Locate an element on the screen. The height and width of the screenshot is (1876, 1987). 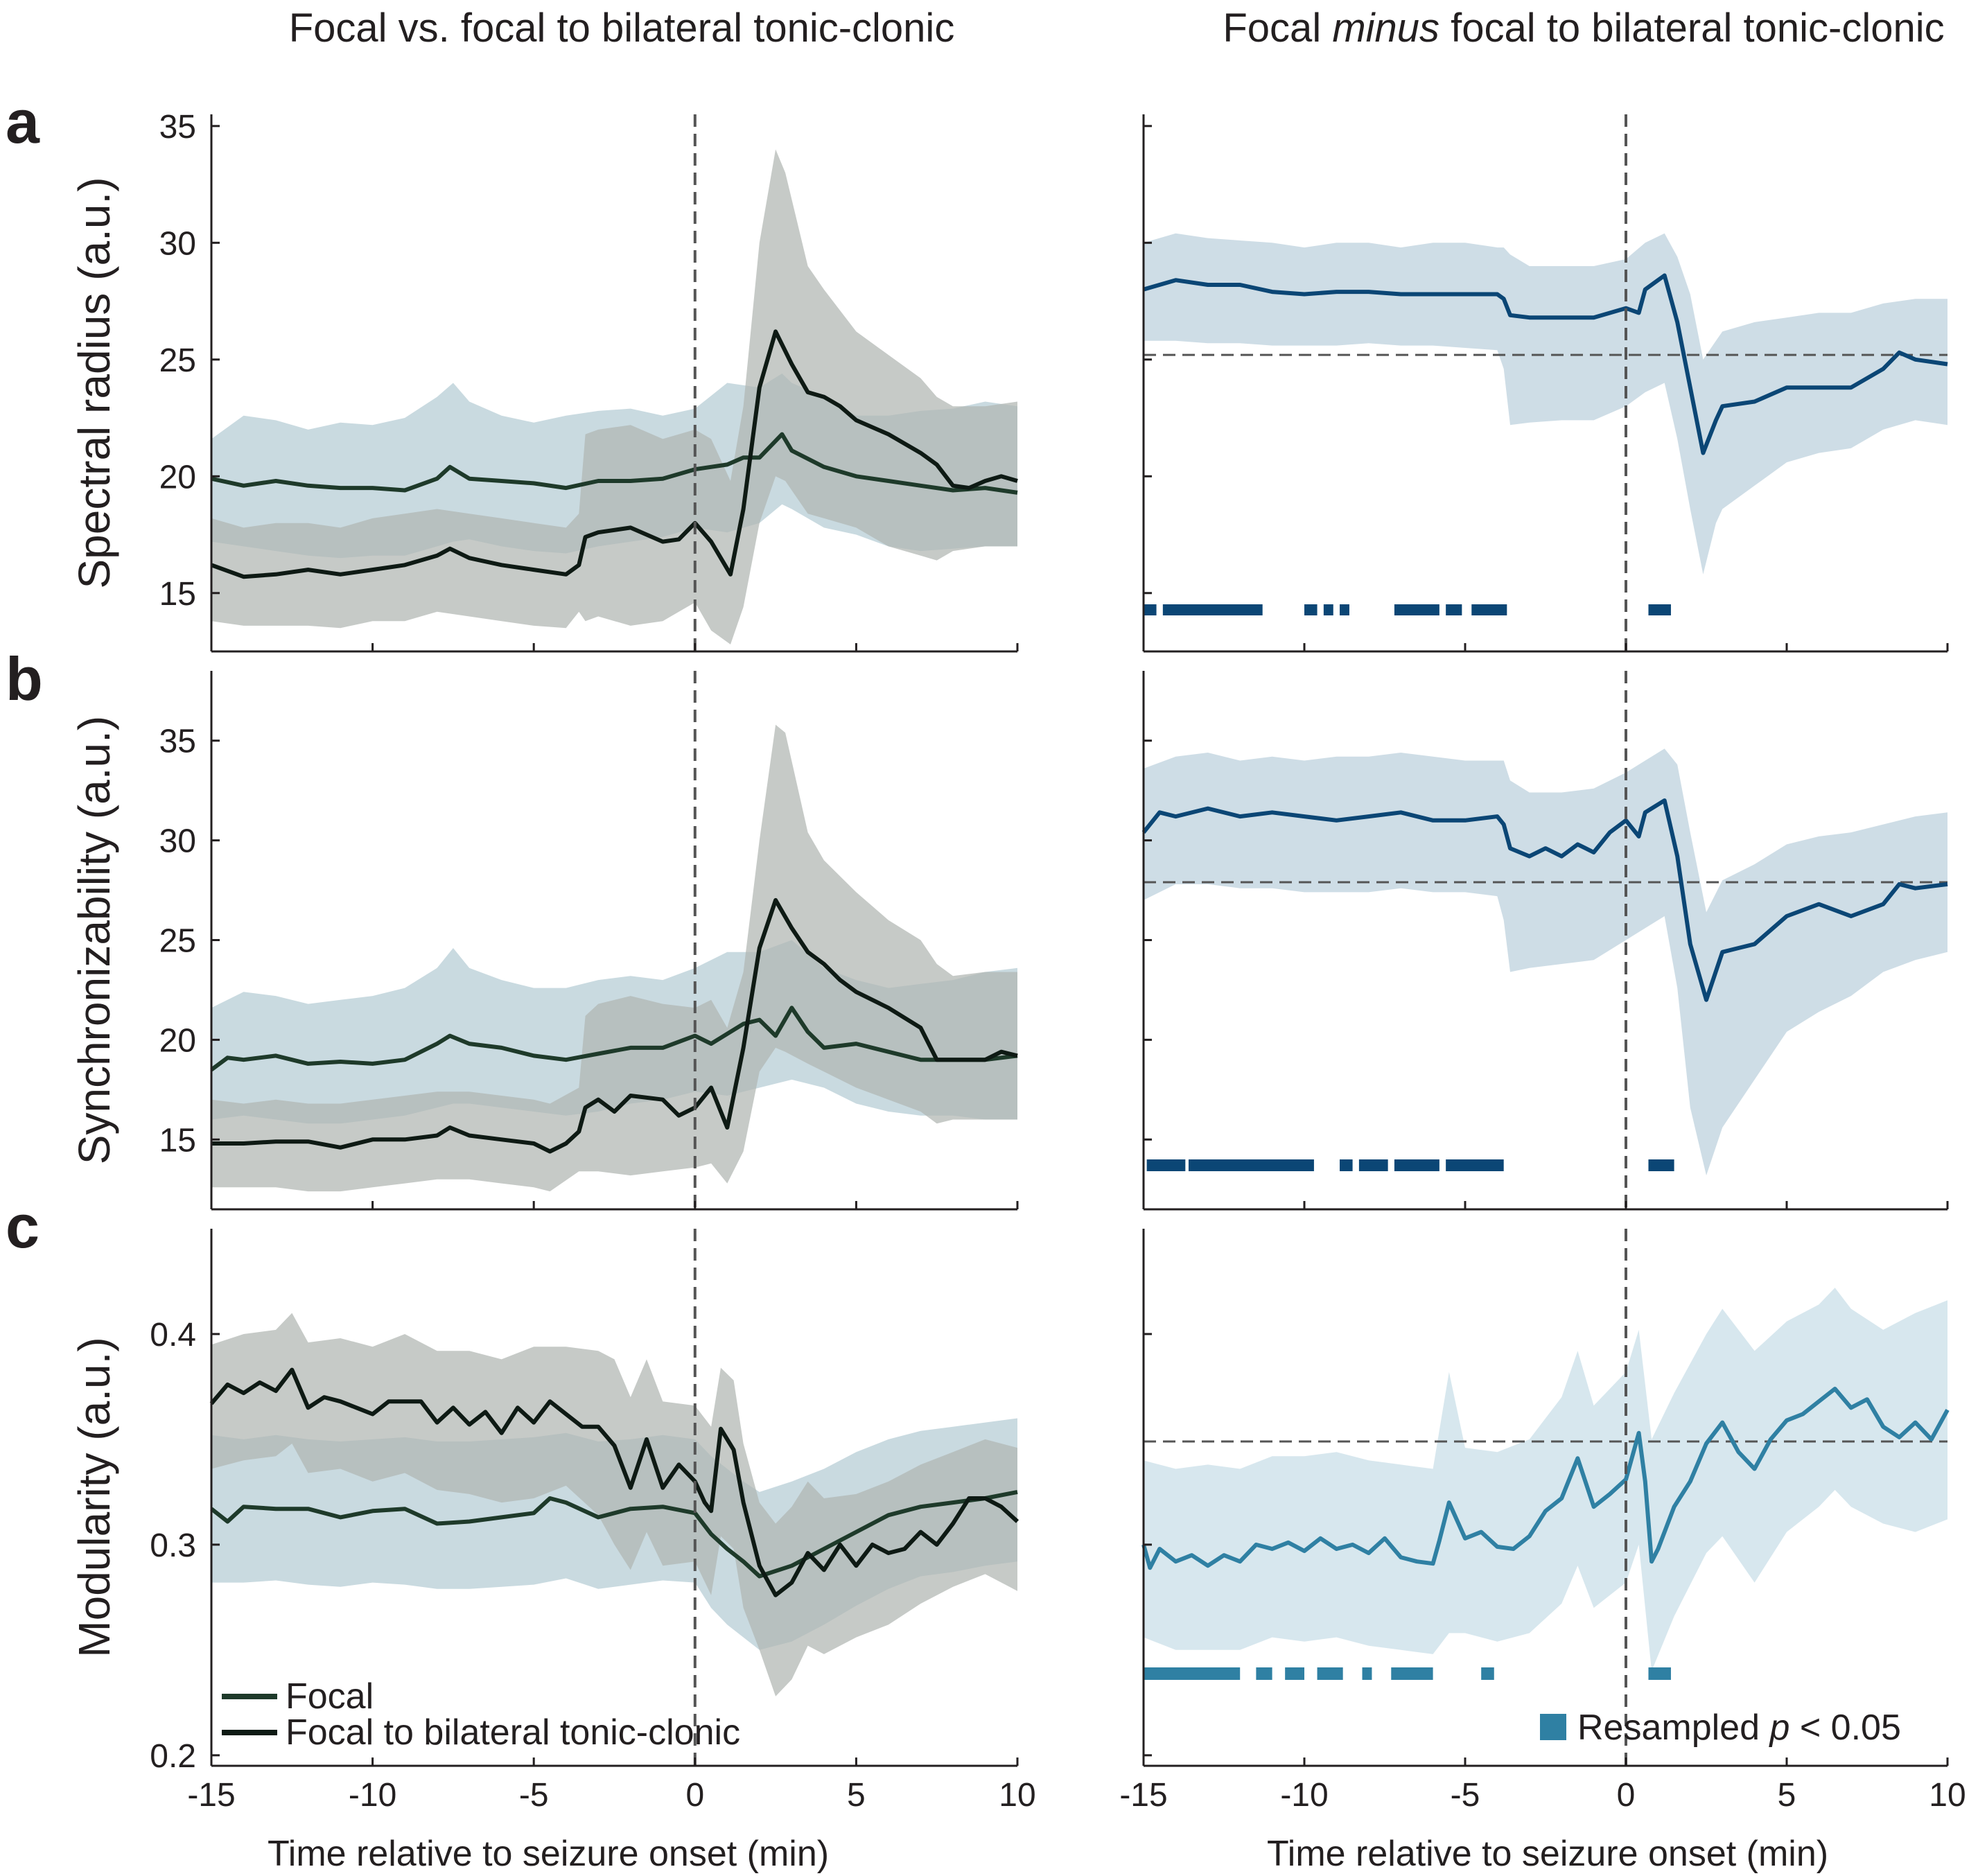
panel-b-diff is located at coordinates (1545, 941).